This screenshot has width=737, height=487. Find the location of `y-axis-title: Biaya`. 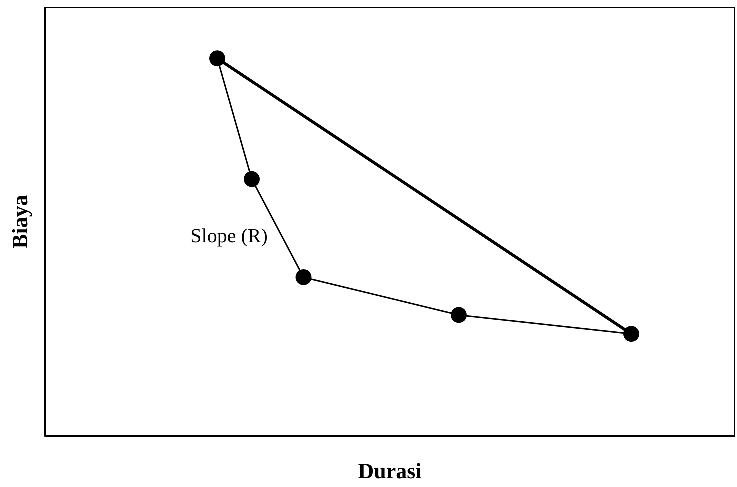

y-axis-title: Biaya is located at coordinates (20, 222).